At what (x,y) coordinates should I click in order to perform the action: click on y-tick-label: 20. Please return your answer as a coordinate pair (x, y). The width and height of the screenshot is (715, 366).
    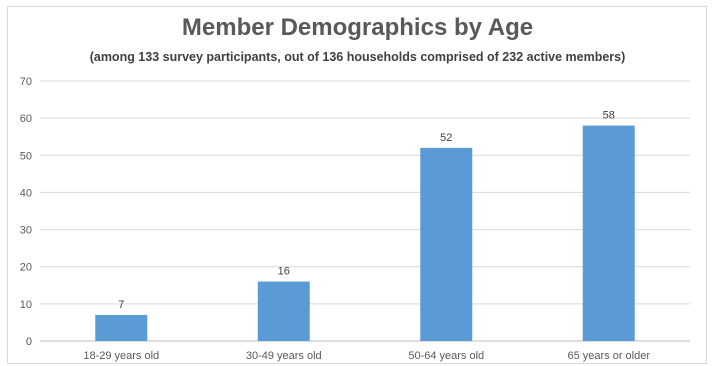
    Looking at the image, I should click on (26, 268).